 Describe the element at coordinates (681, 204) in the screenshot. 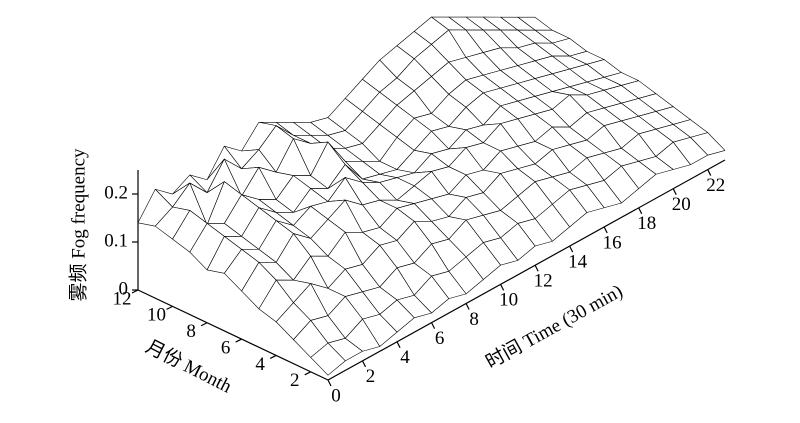

I see `x-tick-label: 20` at that location.